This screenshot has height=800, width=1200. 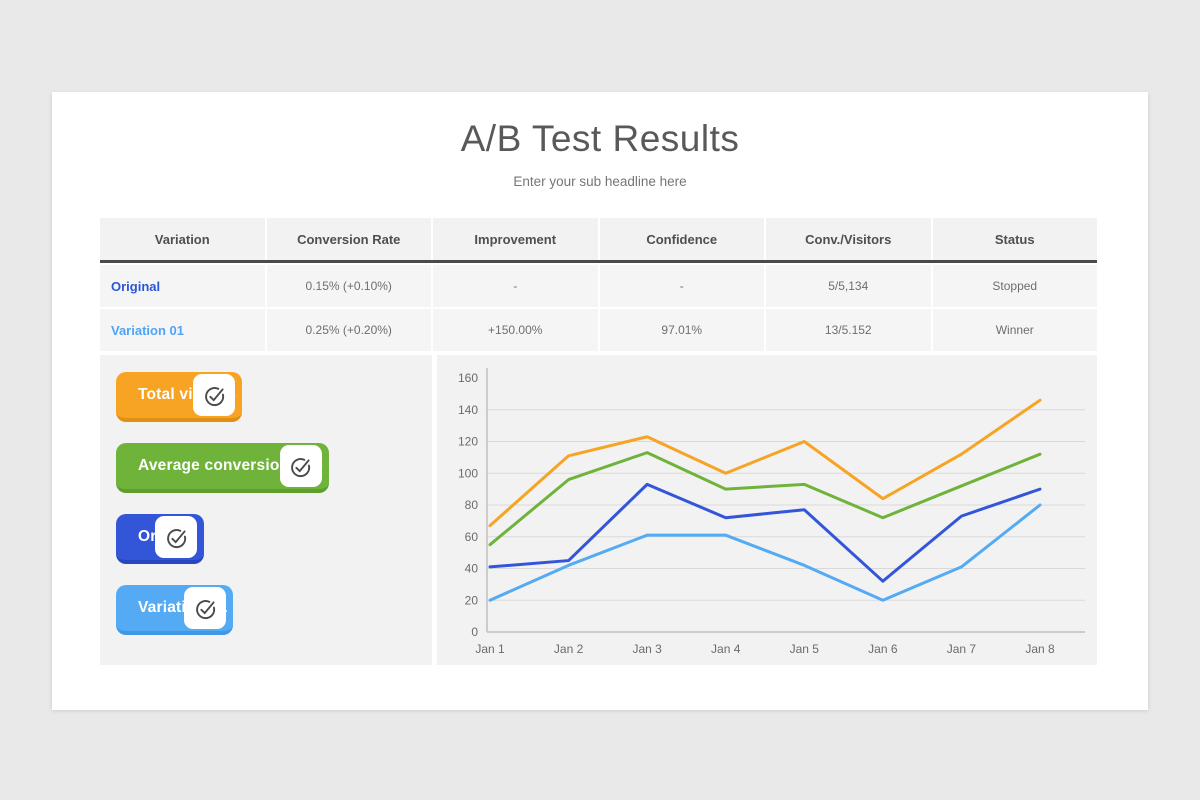 What do you see at coordinates (490, 649) in the screenshot?
I see `svg-text: Jan 1` at bounding box center [490, 649].